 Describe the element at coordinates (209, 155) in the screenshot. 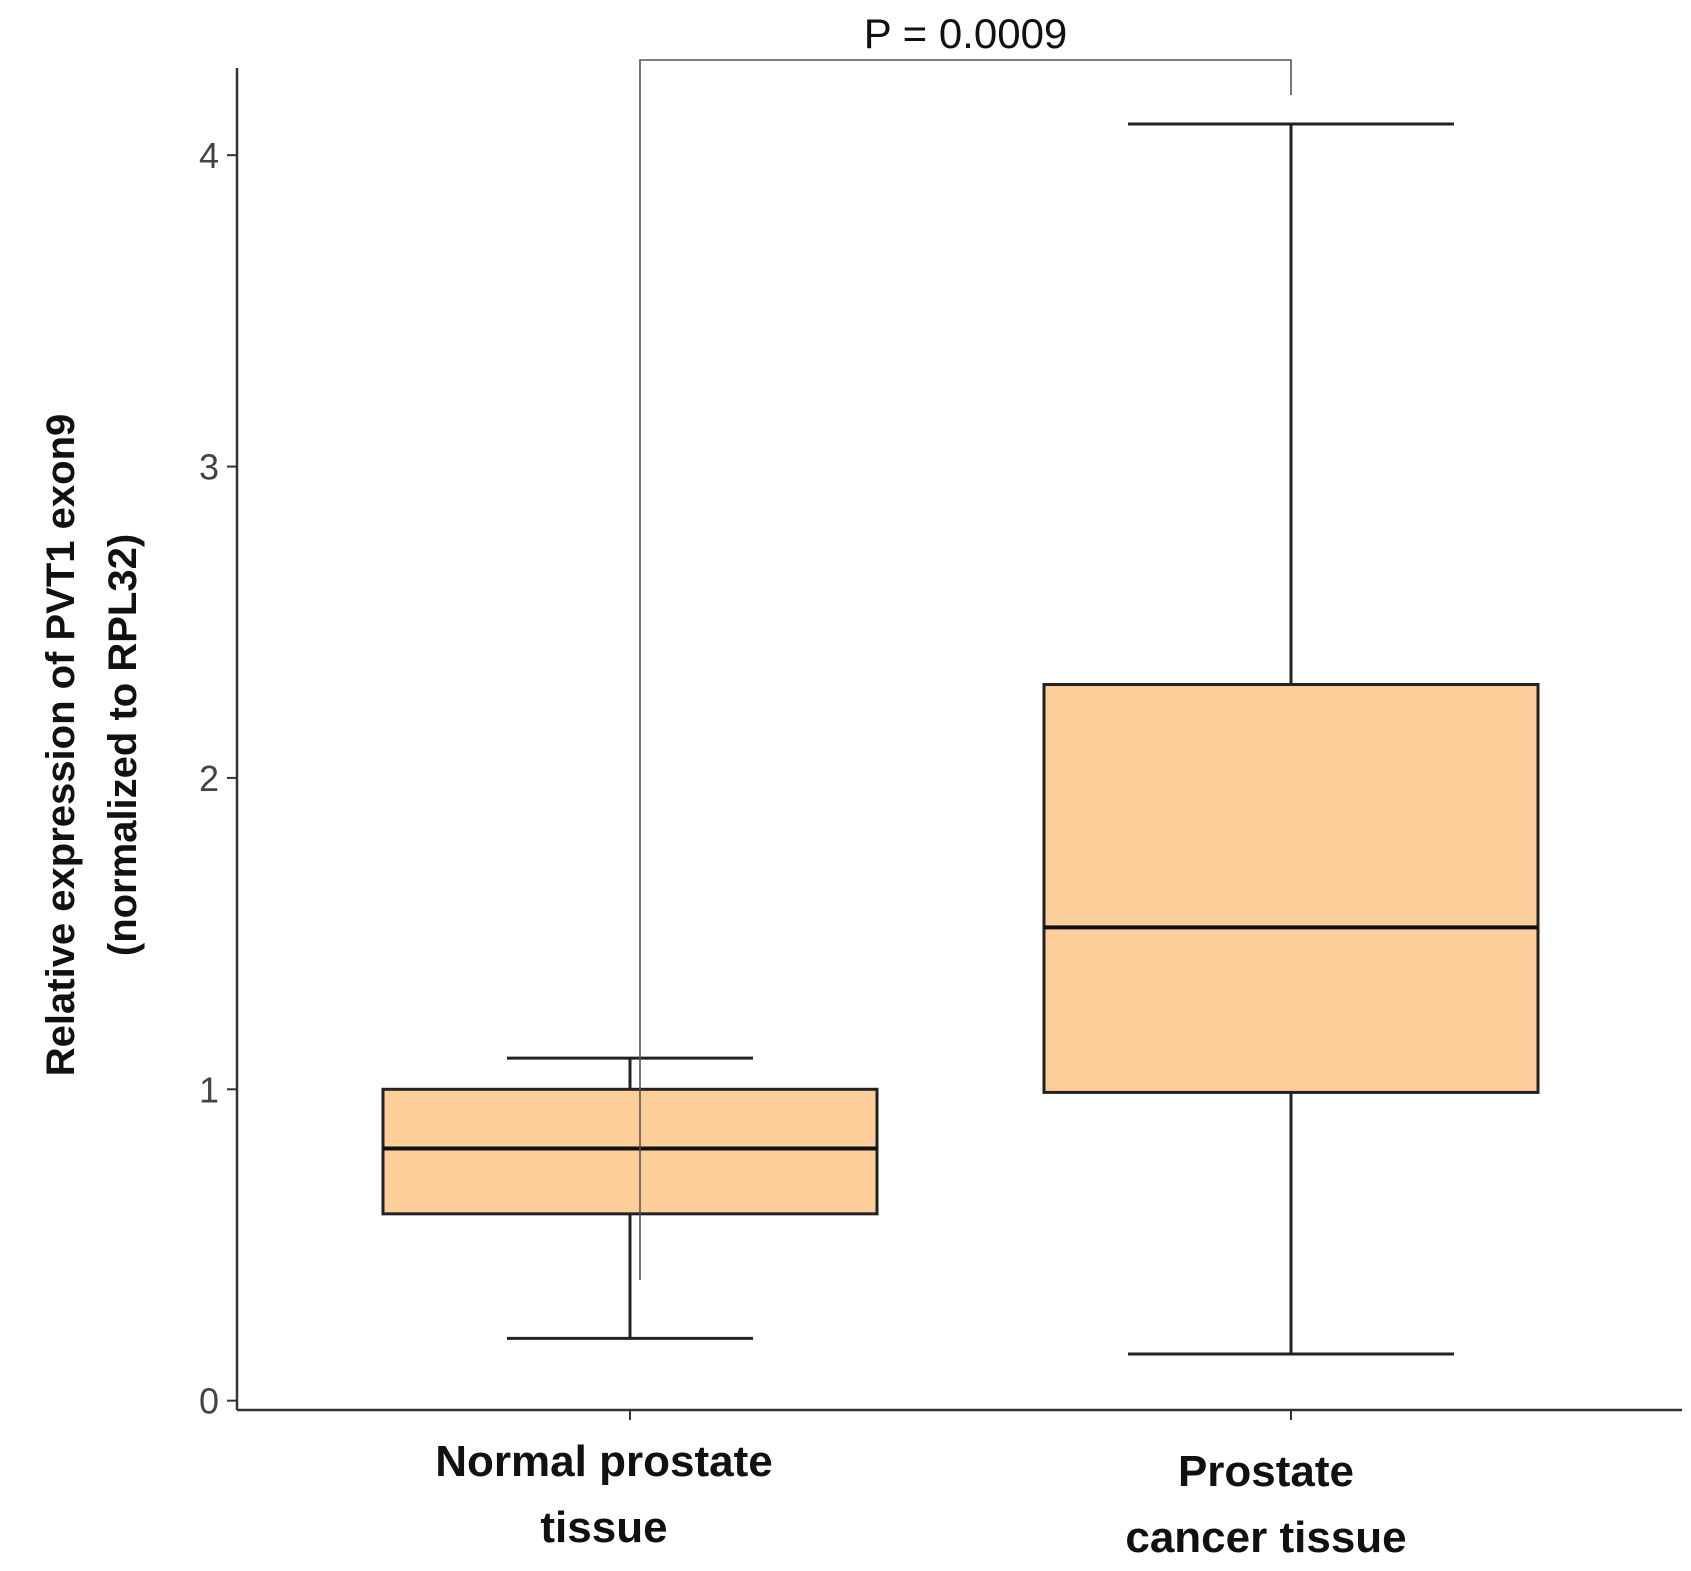

I see `y-tick-label: 4` at that location.